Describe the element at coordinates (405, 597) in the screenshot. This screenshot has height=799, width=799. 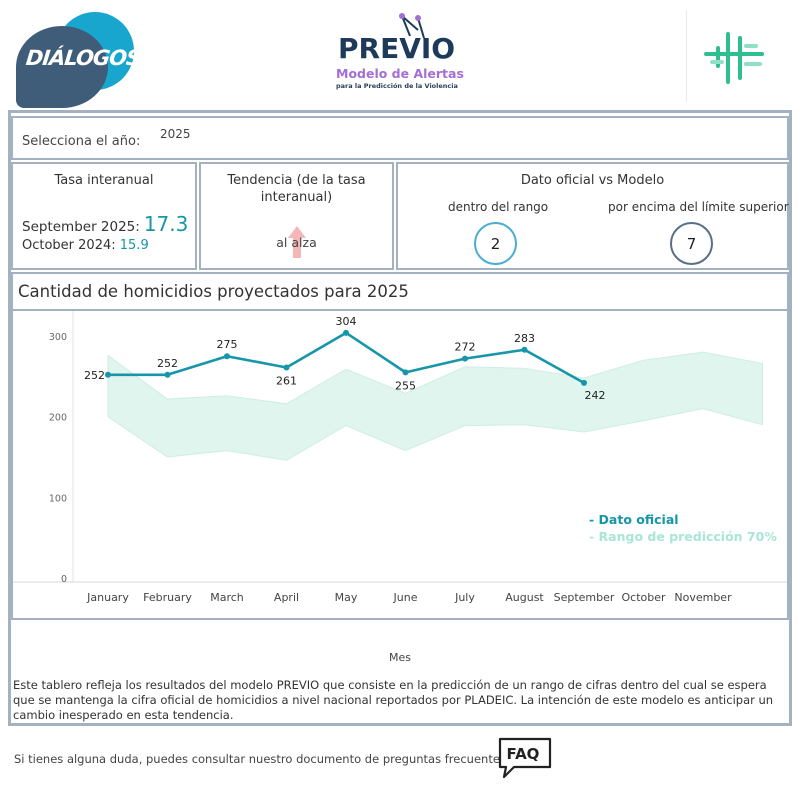
I see `x-tick-label: June` at that location.